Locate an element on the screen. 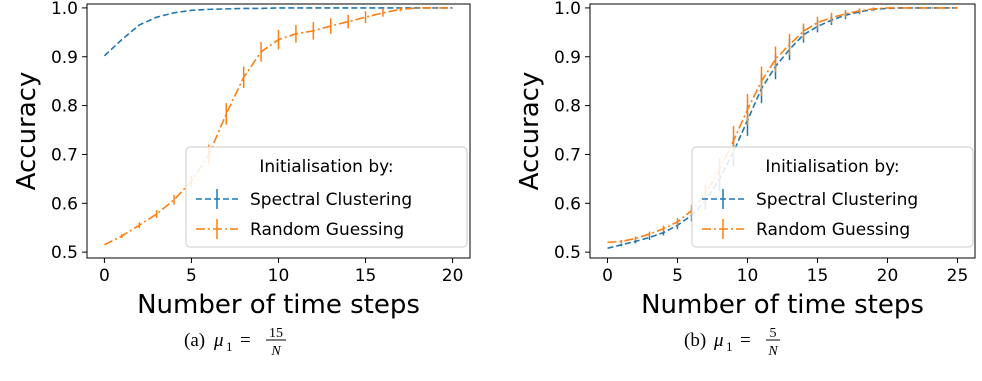 This screenshot has height=381, width=982. x-tick-label: 25 is located at coordinates (958, 276).